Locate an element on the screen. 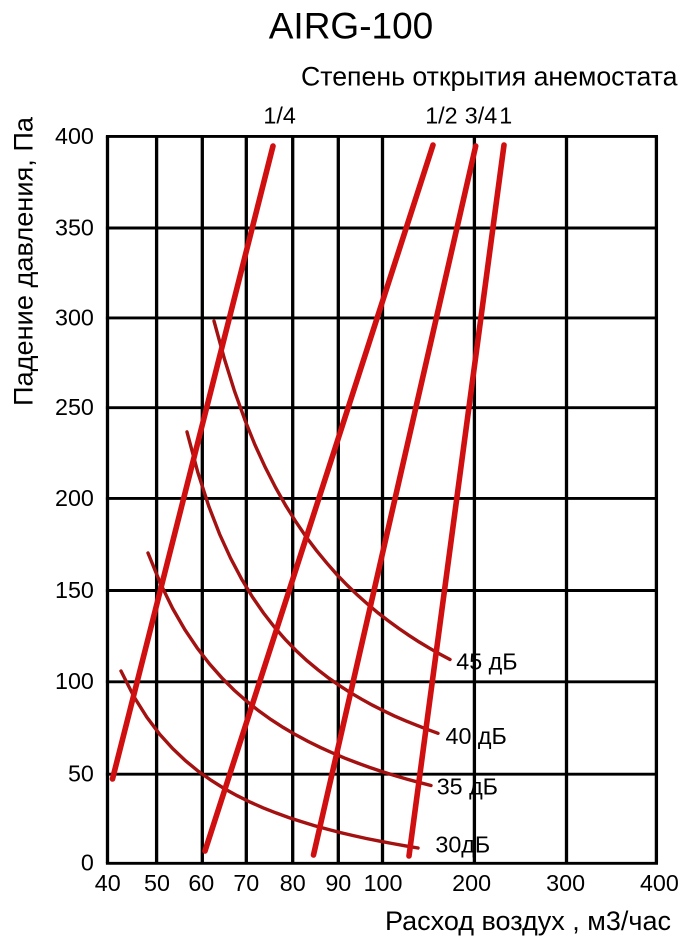 This screenshot has height=950, width=700. svg-text: 150 is located at coordinates (74, 590).